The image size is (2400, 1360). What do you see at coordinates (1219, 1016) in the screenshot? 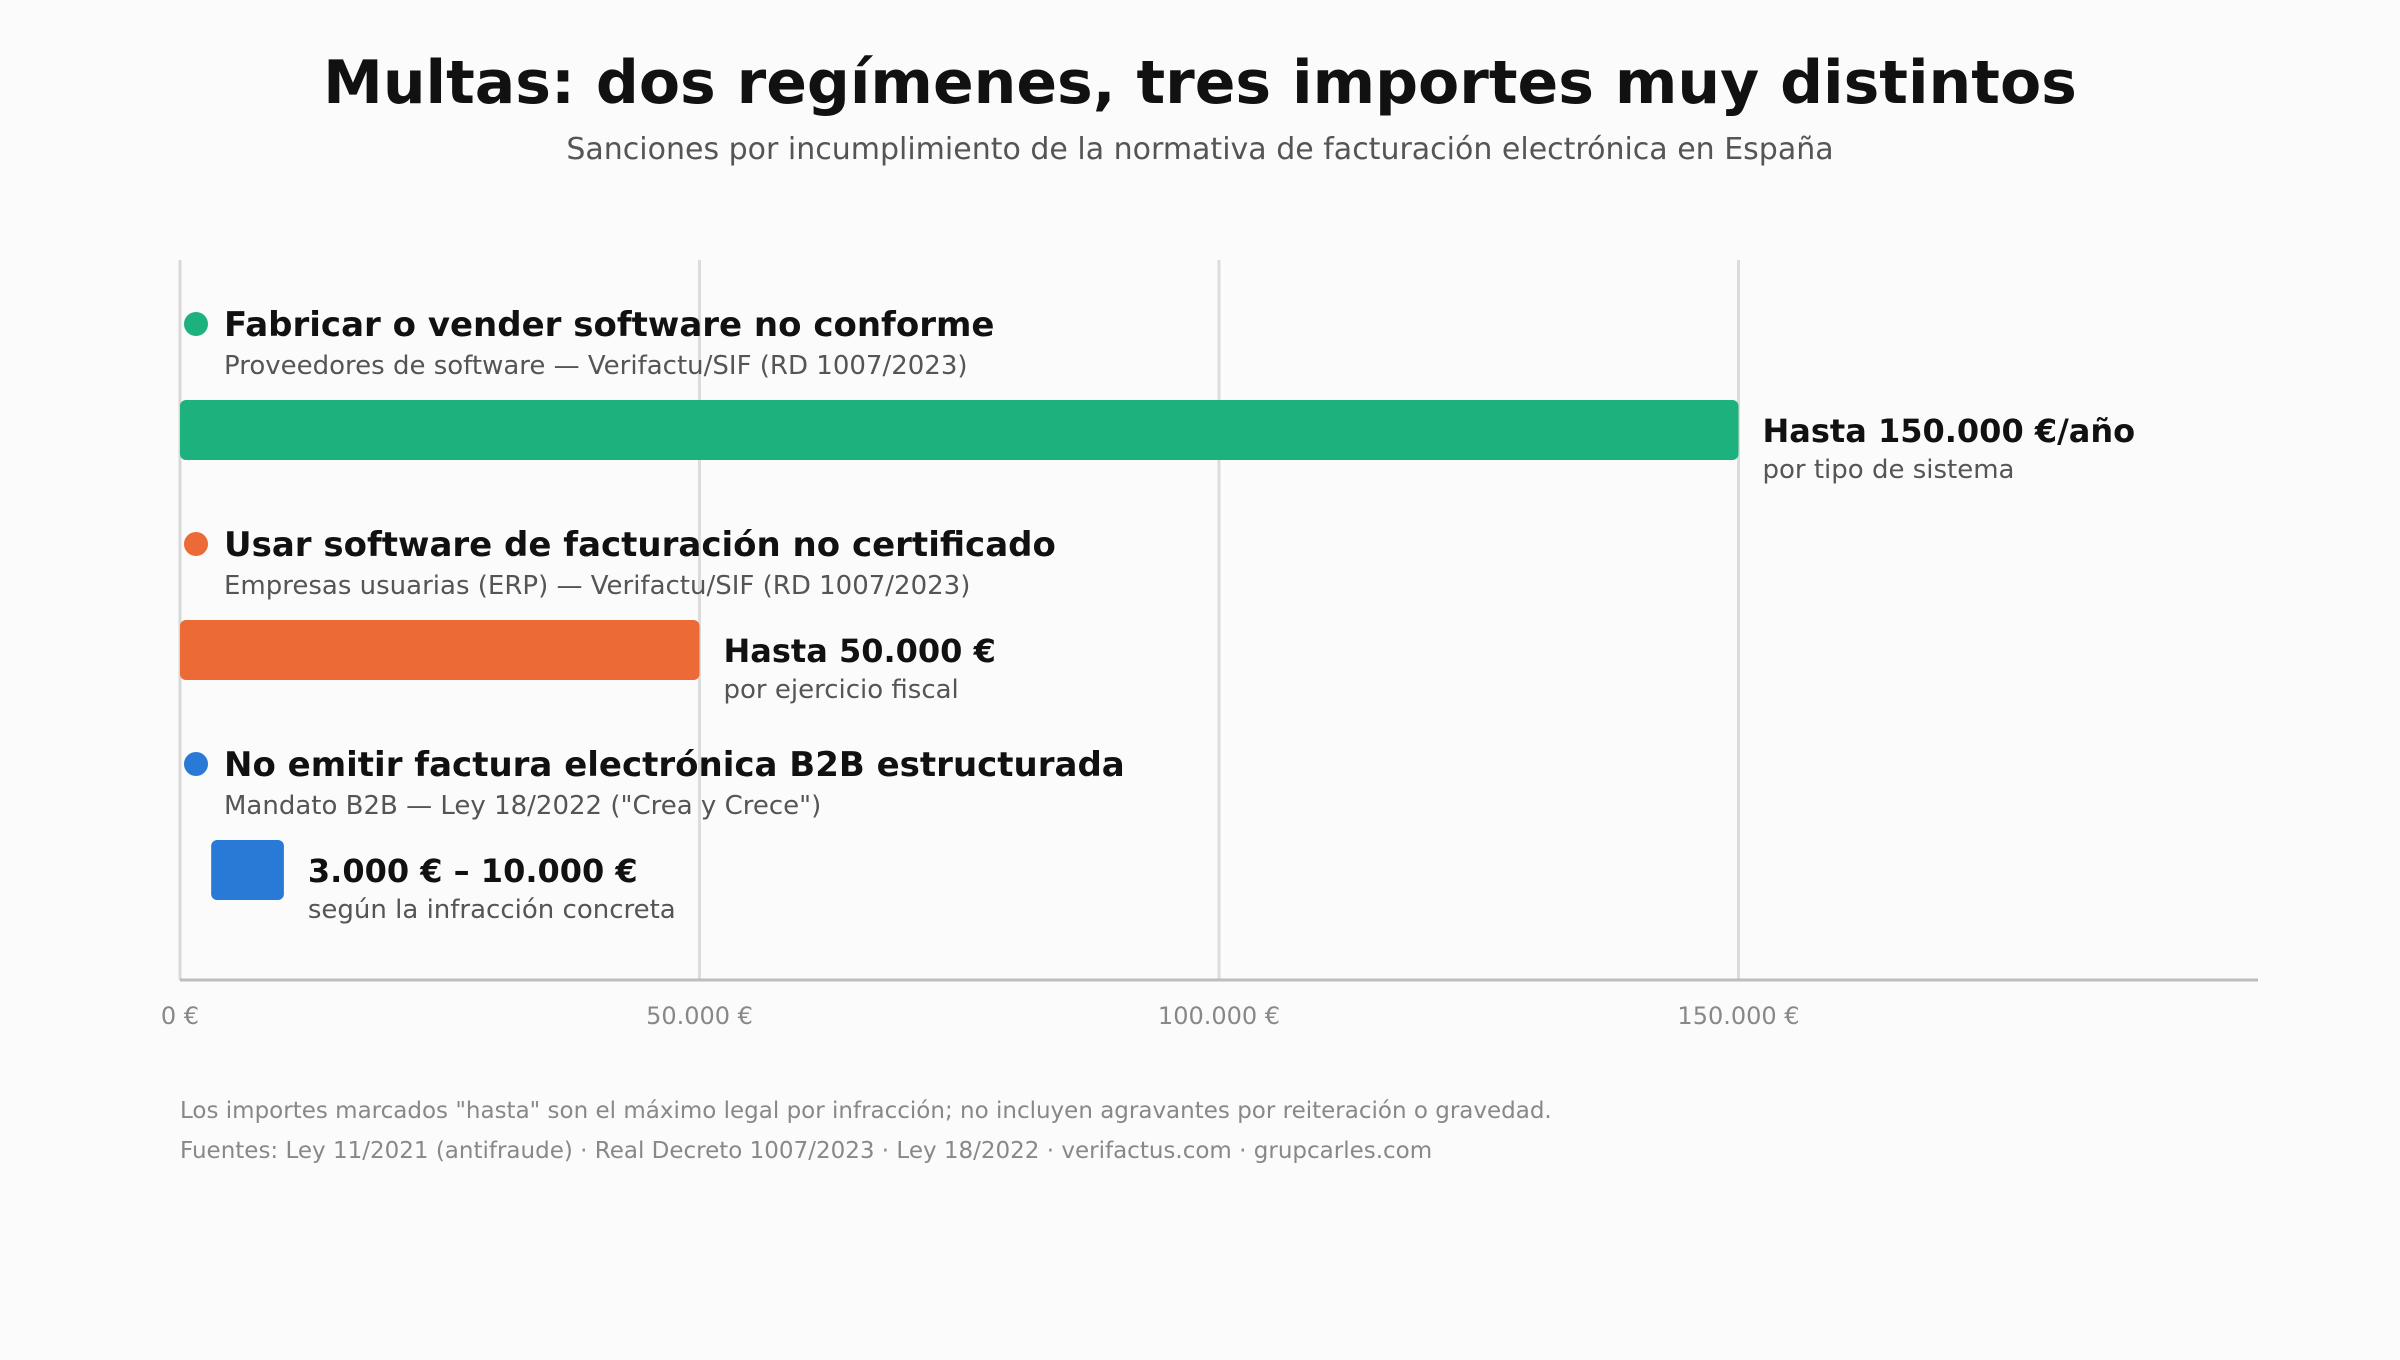
I see `x-tick-label: 100.000 €` at bounding box center [1219, 1016].